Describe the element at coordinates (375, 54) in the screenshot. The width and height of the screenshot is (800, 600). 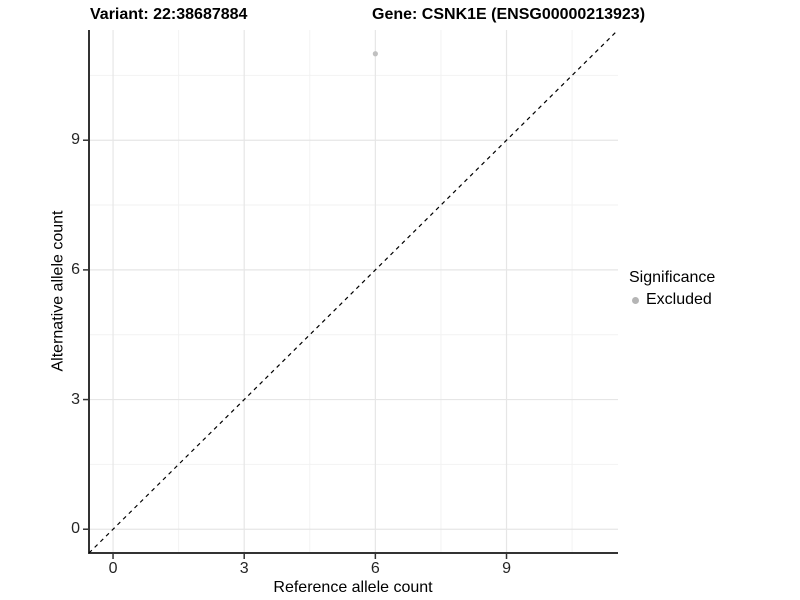
I see `data-point` at that location.